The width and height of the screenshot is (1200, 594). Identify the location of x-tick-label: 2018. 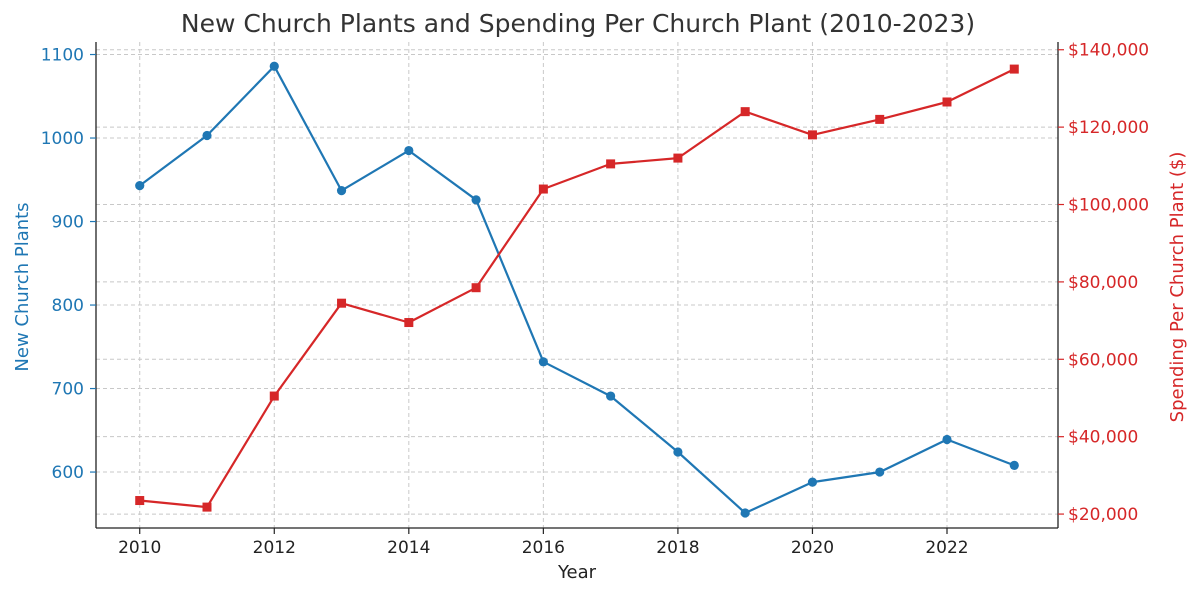
(677, 548).